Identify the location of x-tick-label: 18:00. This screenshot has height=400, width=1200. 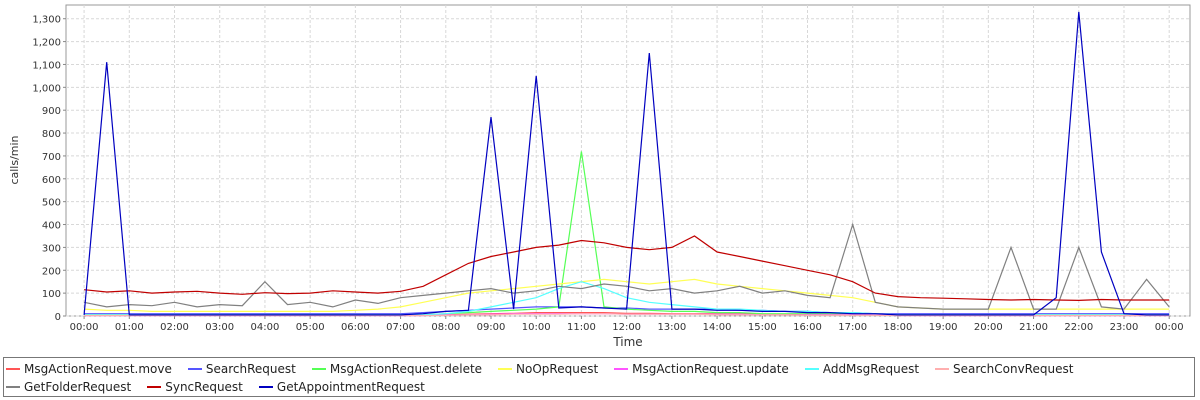
(898, 327).